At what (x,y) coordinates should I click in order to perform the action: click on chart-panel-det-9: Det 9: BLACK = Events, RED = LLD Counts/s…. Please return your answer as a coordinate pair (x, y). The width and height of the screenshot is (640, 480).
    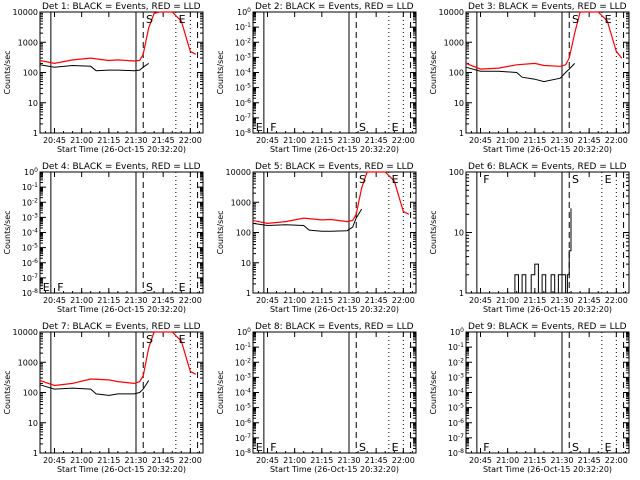
    Looking at the image, I should click on (529, 398).